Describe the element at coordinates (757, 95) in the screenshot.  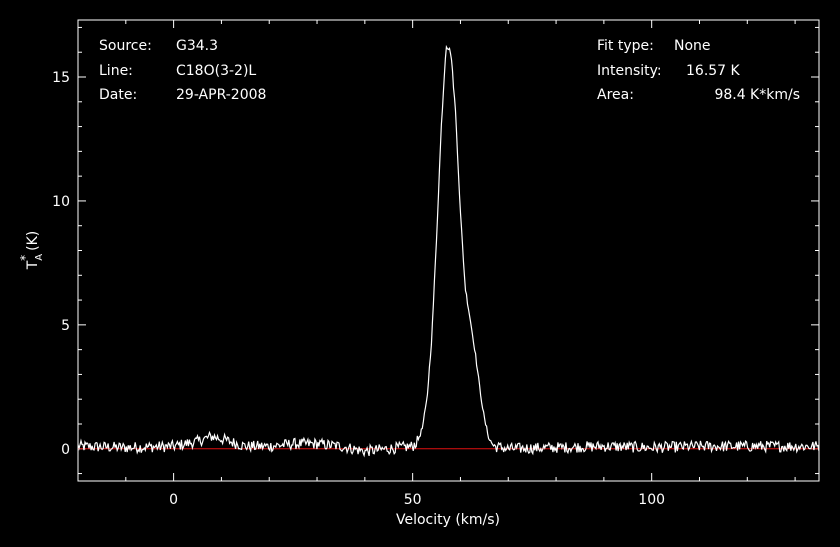
I see `area-value: 98.4 K*km/s` at that location.